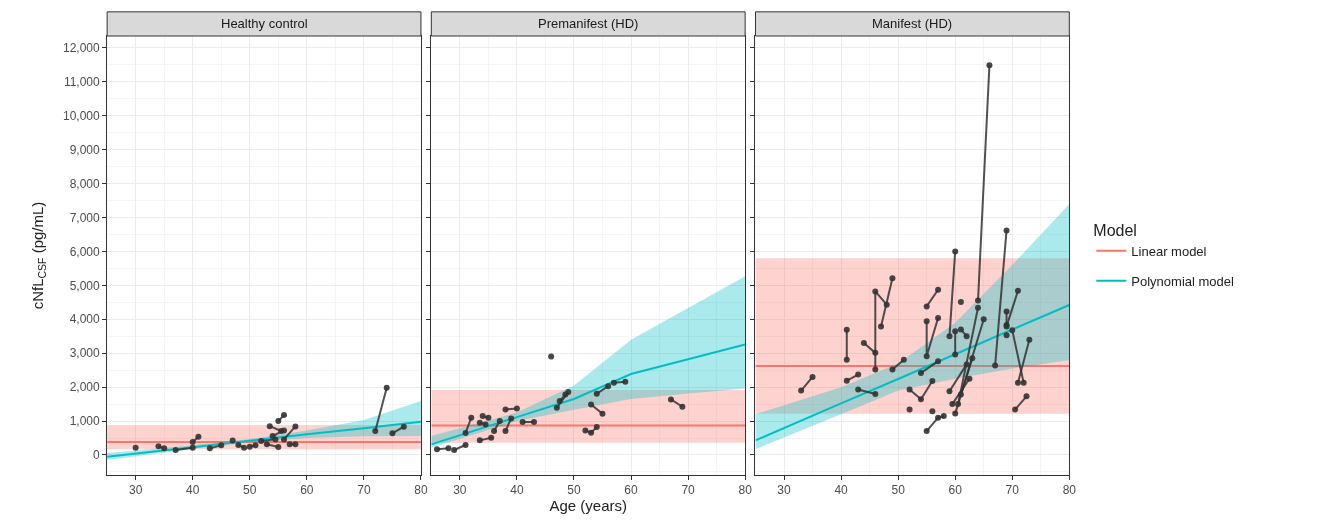 This screenshot has width=1322, height=523. I want to click on y-tick-label: 0, so click(97, 455).